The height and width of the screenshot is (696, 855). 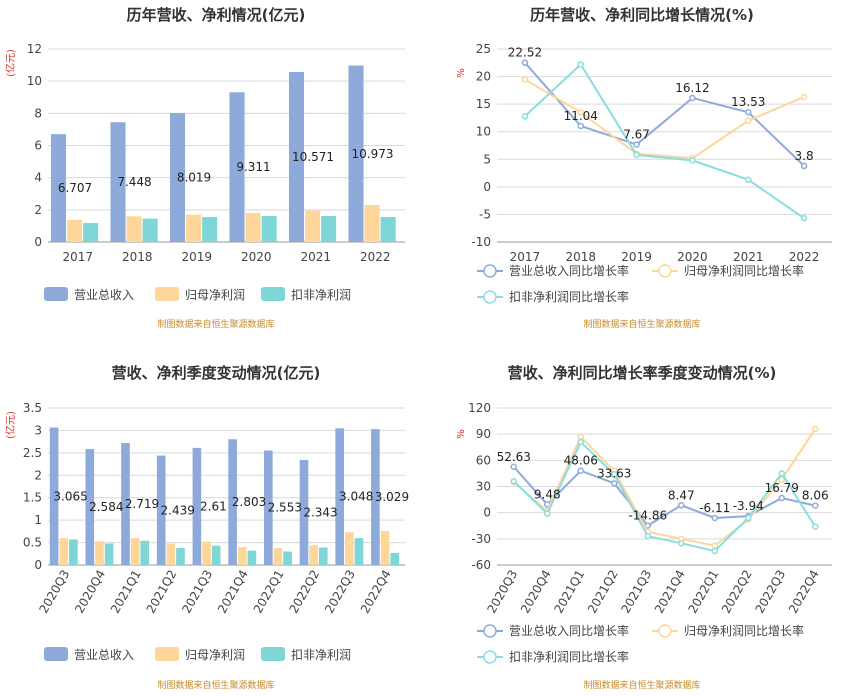 What do you see at coordinates (636, 135) in the screenshot?
I see `data-label: 7.67` at bounding box center [636, 135].